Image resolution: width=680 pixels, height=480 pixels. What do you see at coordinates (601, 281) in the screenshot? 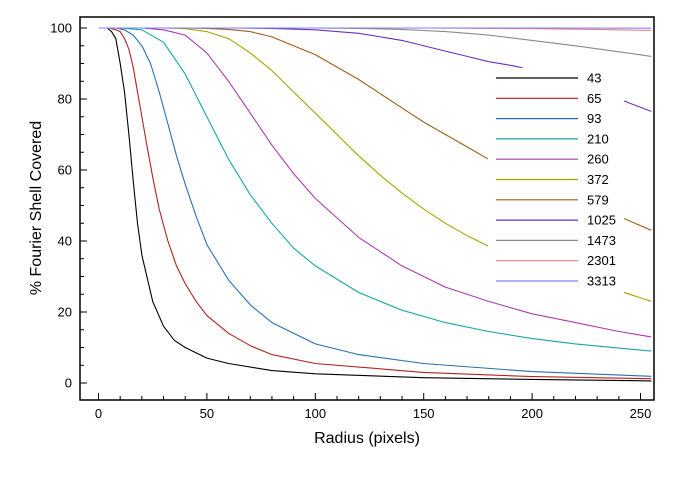
I see `legend-label-3313: 3313` at bounding box center [601, 281].